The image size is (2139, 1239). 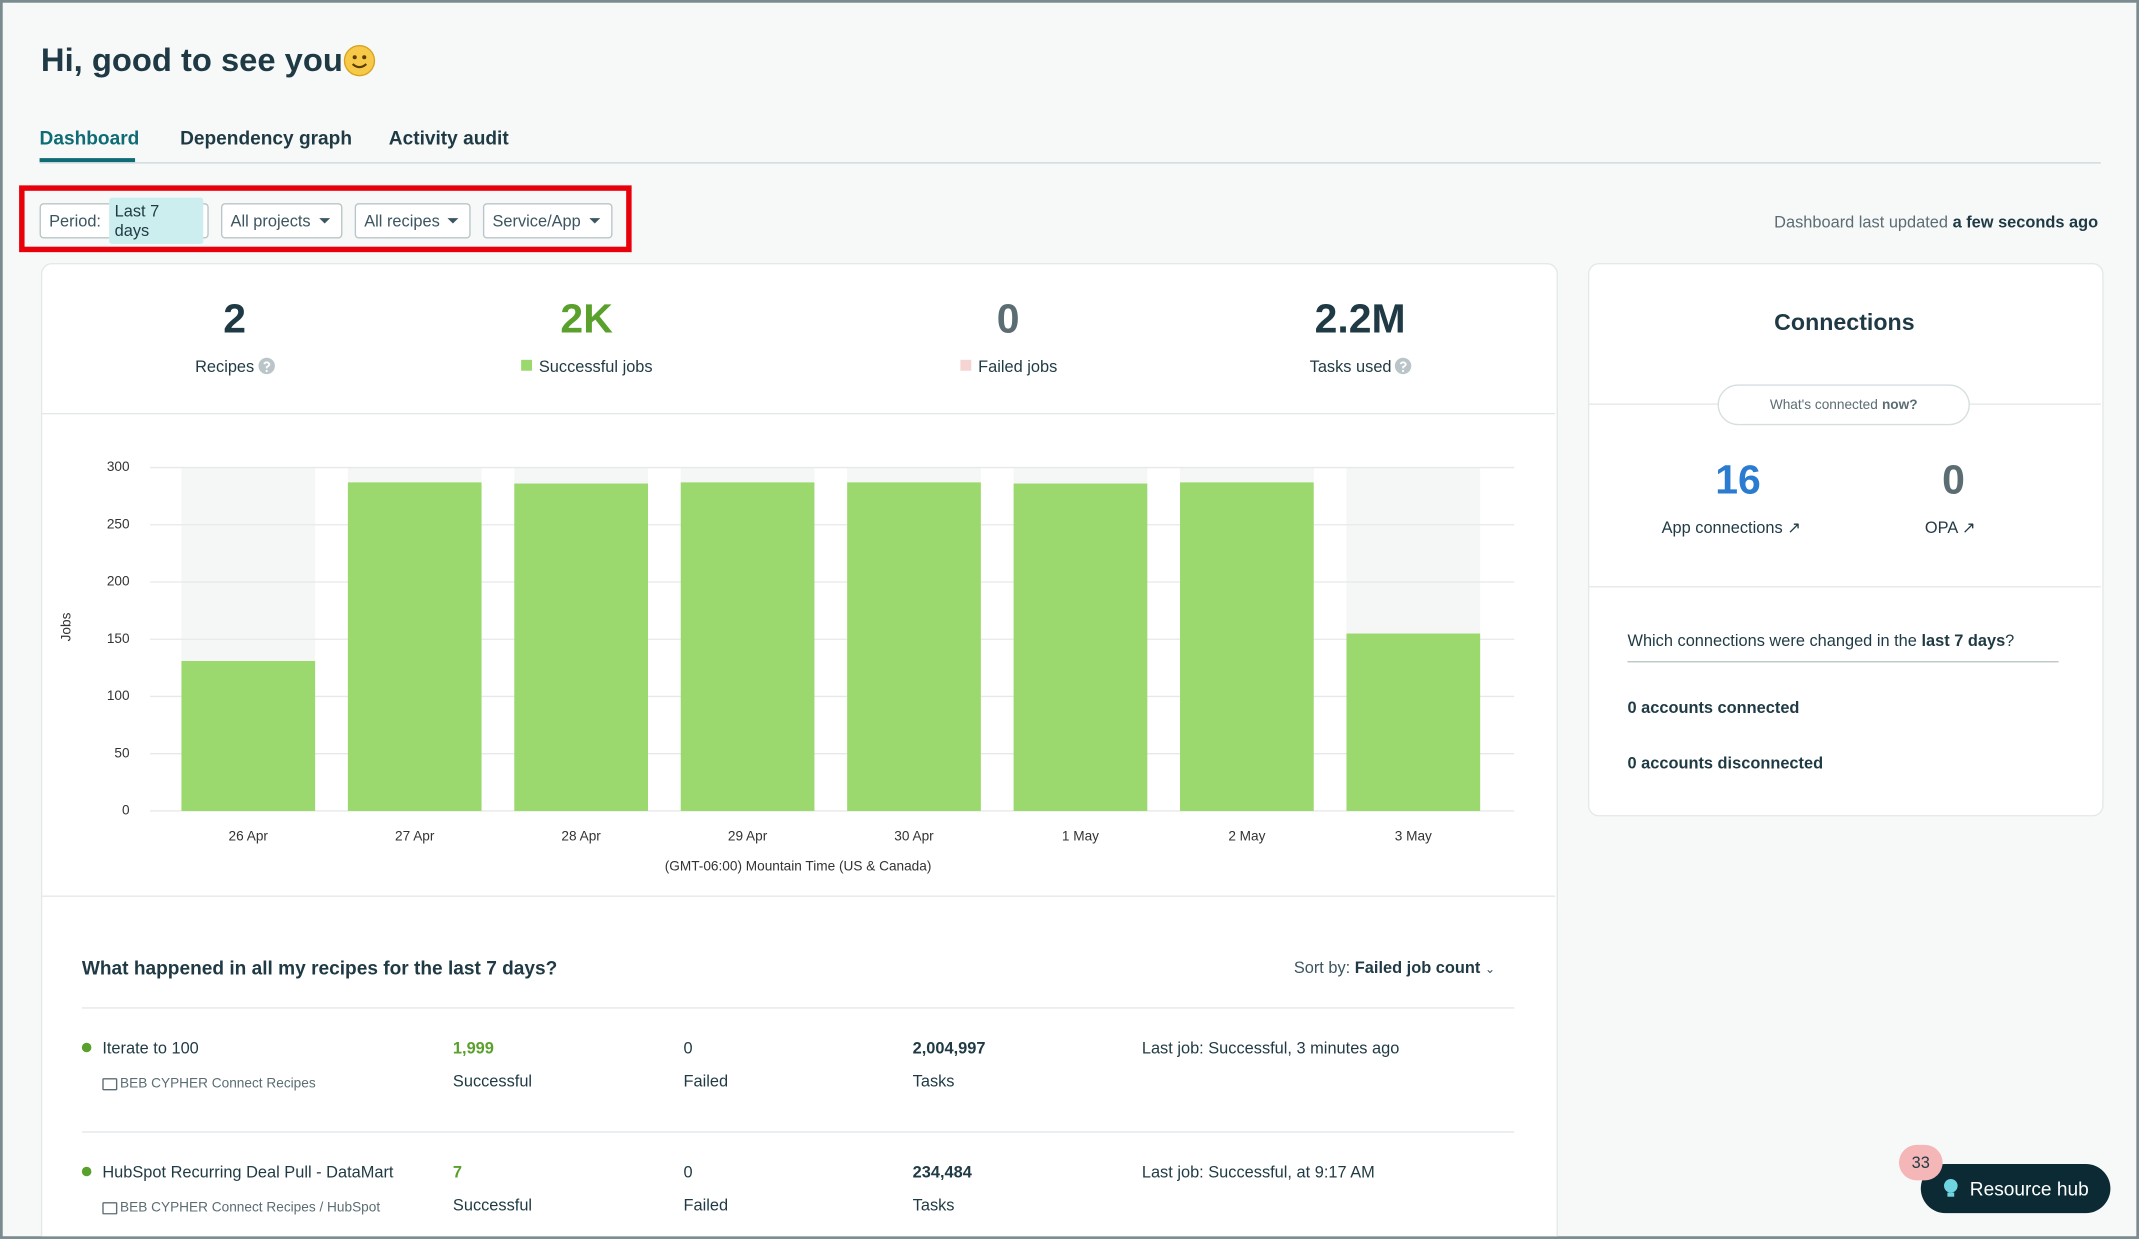 What do you see at coordinates (586, 320) in the screenshot?
I see `stat-value: 2K` at bounding box center [586, 320].